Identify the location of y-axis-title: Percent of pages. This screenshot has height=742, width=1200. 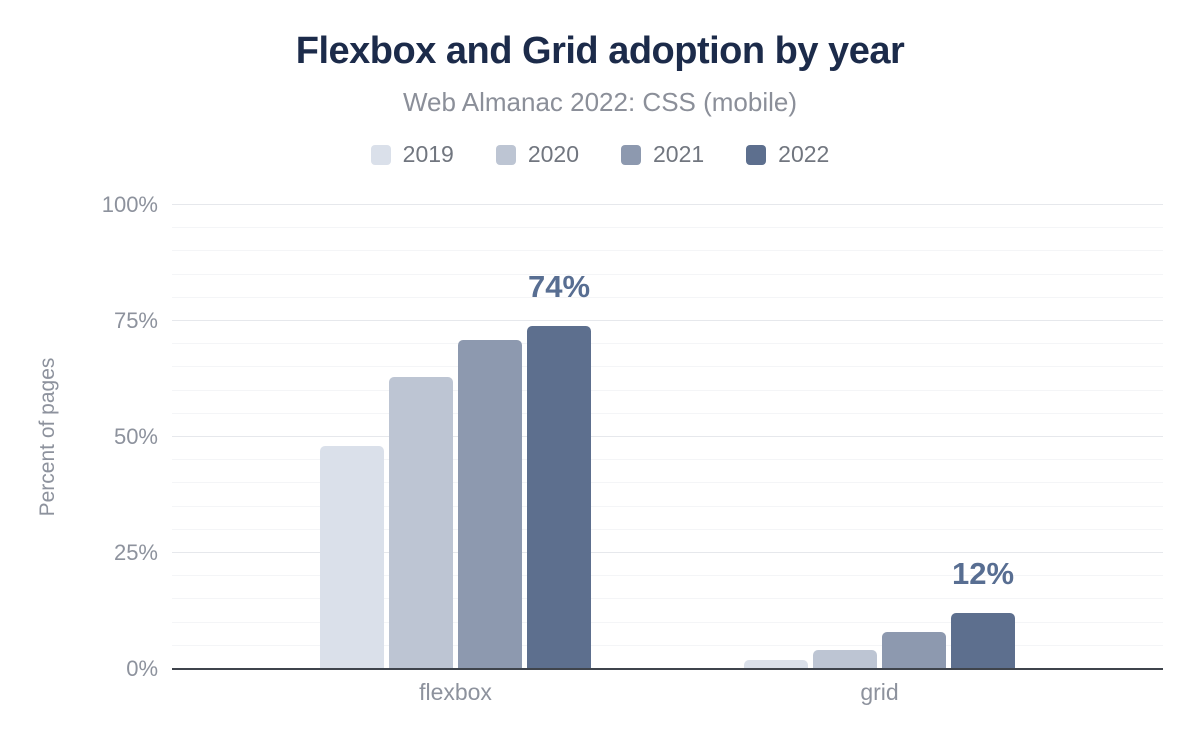
(47, 437).